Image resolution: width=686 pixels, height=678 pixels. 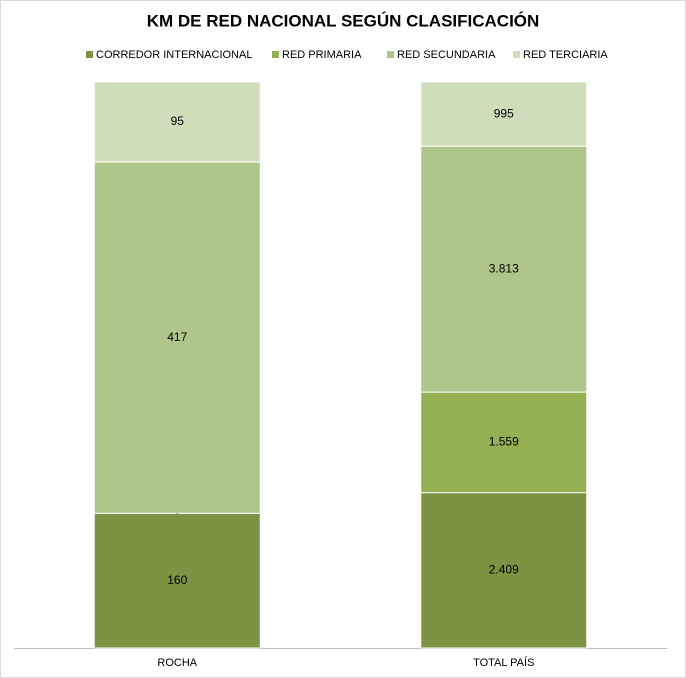 What do you see at coordinates (322, 55) in the screenshot?
I see `legend-label: RED PRIMARIA` at bounding box center [322, 55].